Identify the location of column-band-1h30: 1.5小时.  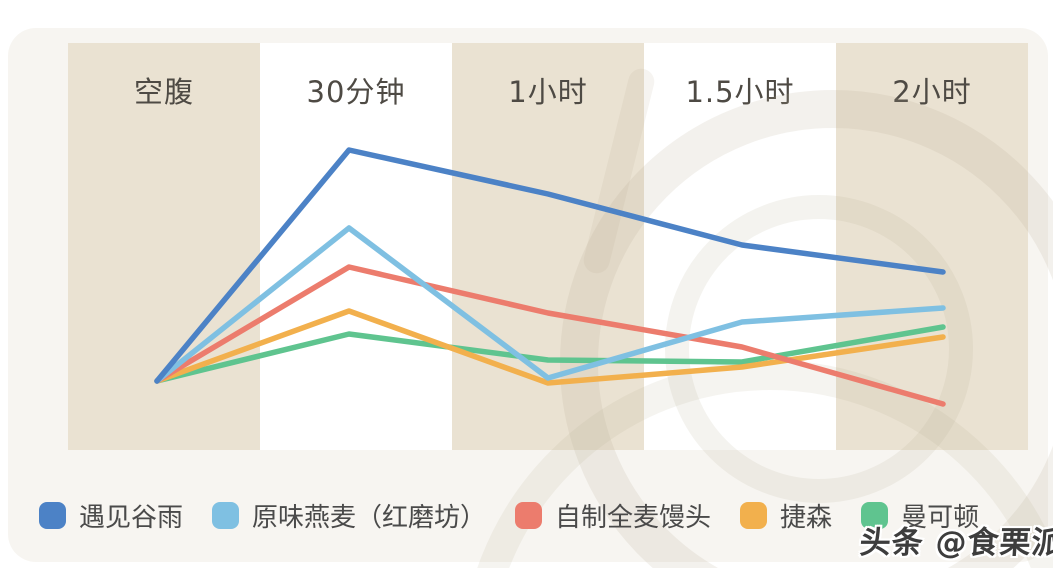
(740, 246).